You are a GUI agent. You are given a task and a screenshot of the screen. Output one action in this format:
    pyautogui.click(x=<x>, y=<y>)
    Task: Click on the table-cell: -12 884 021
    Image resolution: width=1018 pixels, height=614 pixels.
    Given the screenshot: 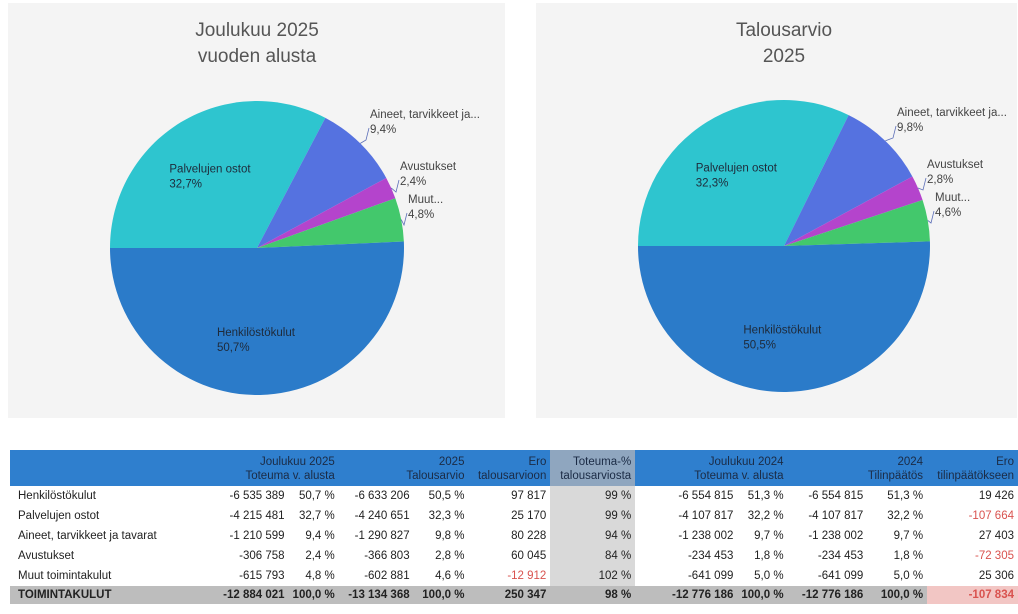 What is the action you would take?
    pyautogui.click(x=244, y=595)
    